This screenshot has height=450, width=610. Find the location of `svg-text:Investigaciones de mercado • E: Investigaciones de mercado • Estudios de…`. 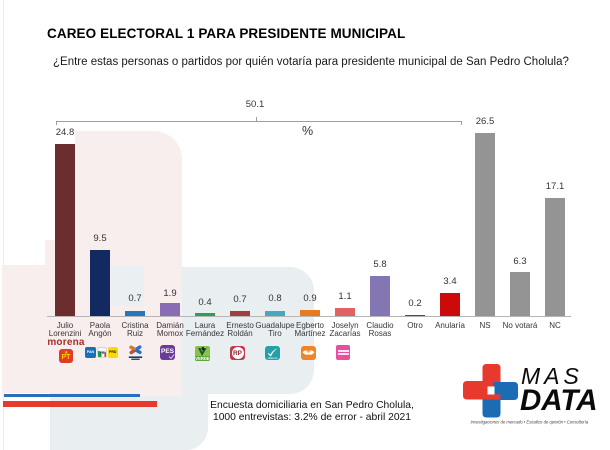

svg-text:Investigaciones de mercado • E: Investigaciones de mercado • Estudios de… is located at coordinates (530, 422).